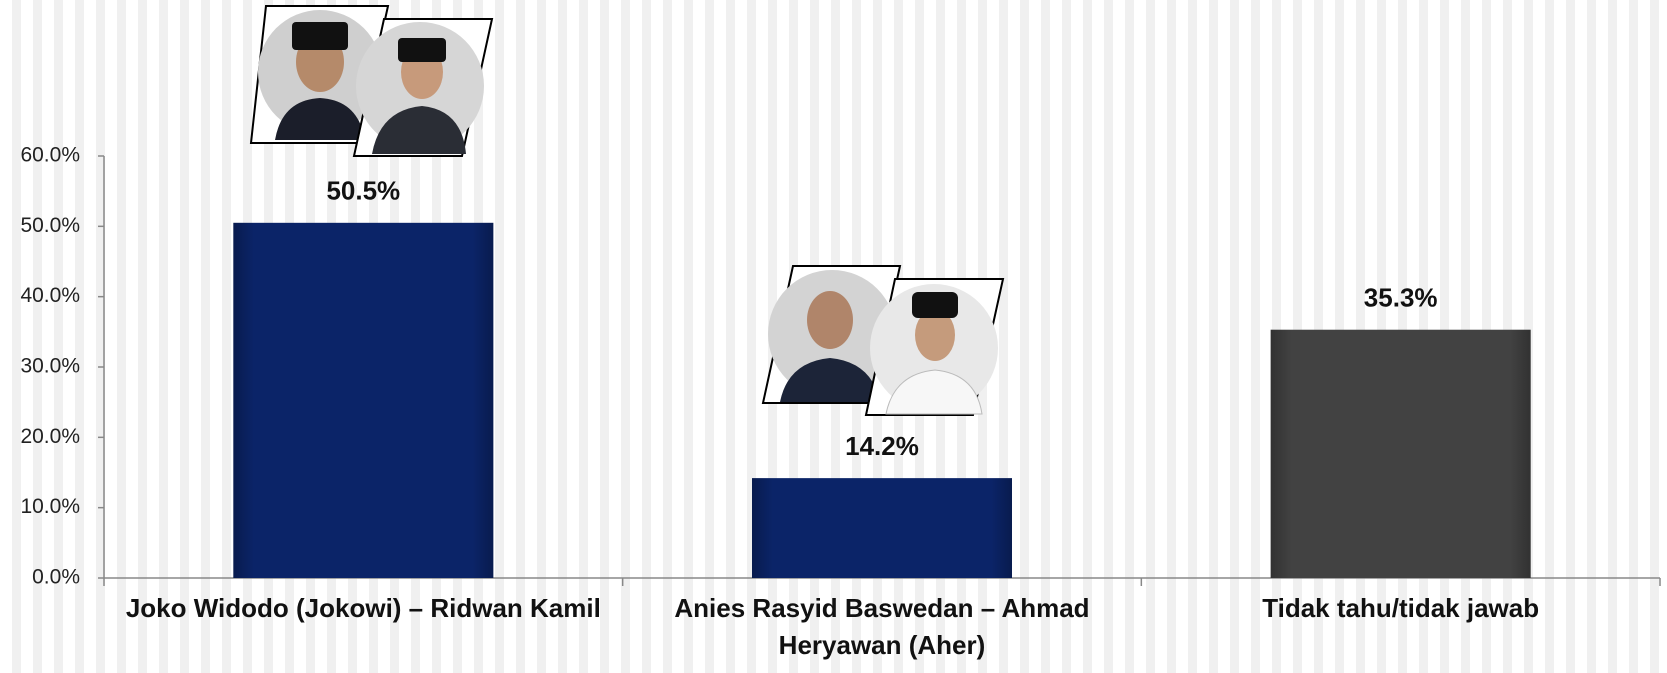 The image size is (1667, 673). What do you see at coordinates (50, 366) in the screenshot?
I see `y-tick-label: 30.0%` at bounding box center [50, 366].